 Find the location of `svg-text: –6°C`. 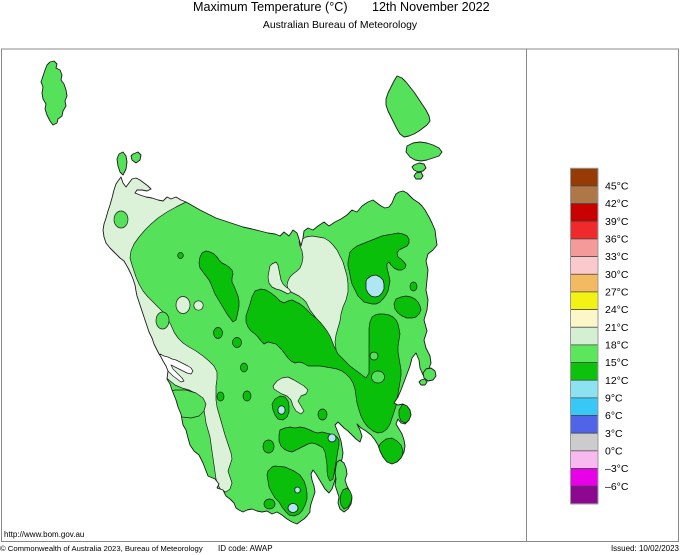

svg-text: –6°C is located at coordinates (617, 487).